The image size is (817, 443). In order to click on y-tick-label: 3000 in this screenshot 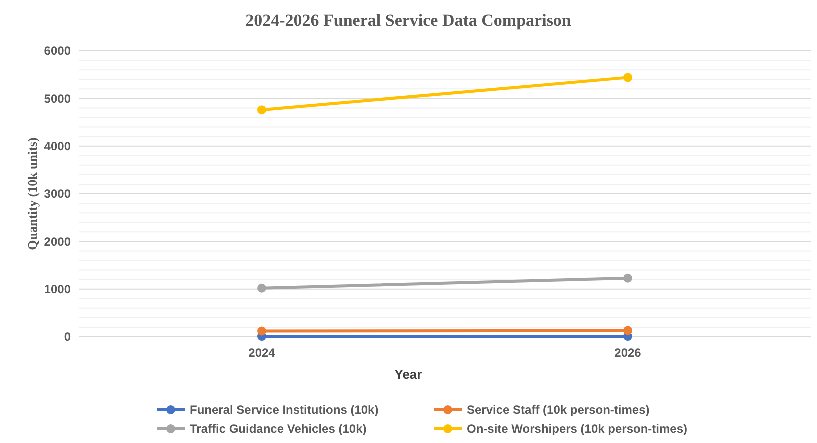, I will do `click(58, 194)`.